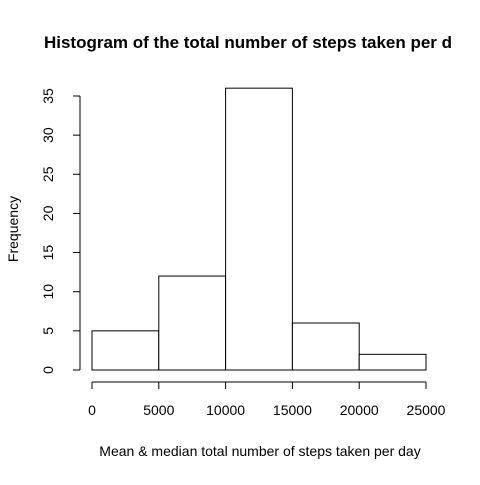 Image resolution: width=480 pixels, height=485 pixels. I want to click on y-tick-label: 0, so click(48, 370).